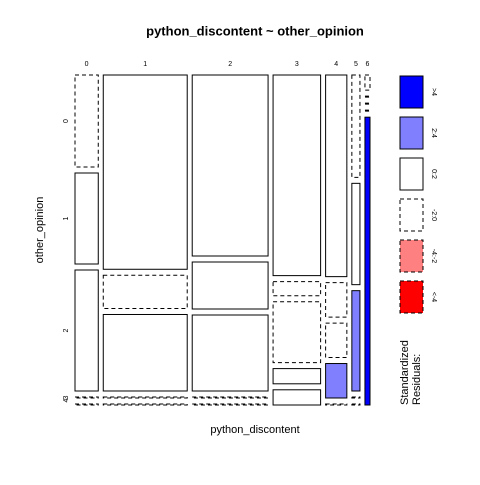 This screenshot has height=485, width=480. Describe the element at coordinates (66, 121) in the screenshot. I see `y-category-label: 0` at that location.